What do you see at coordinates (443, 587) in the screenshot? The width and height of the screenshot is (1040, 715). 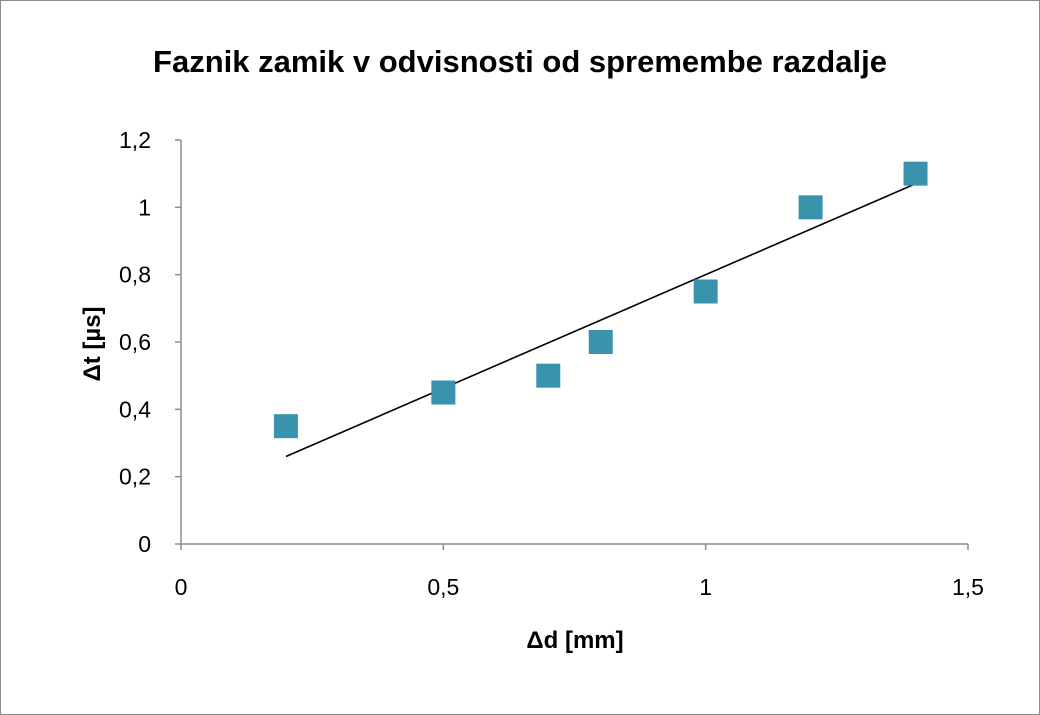 I see `x-tick-label: 0,5` at bounding box center [443, 587].